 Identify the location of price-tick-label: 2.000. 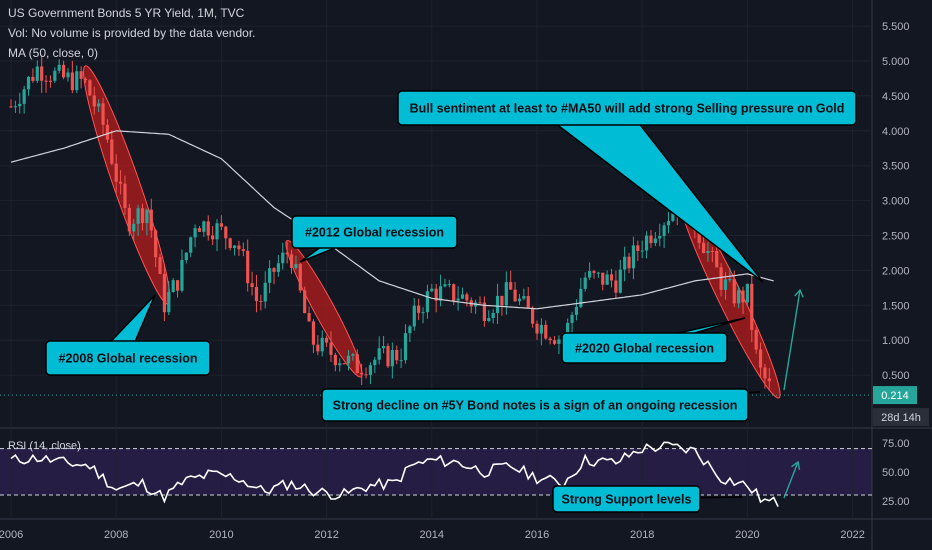
(896, 271).